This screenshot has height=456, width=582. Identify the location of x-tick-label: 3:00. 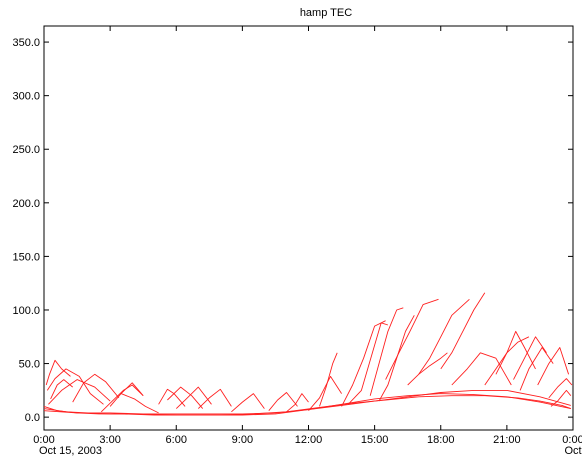
(109, 440).